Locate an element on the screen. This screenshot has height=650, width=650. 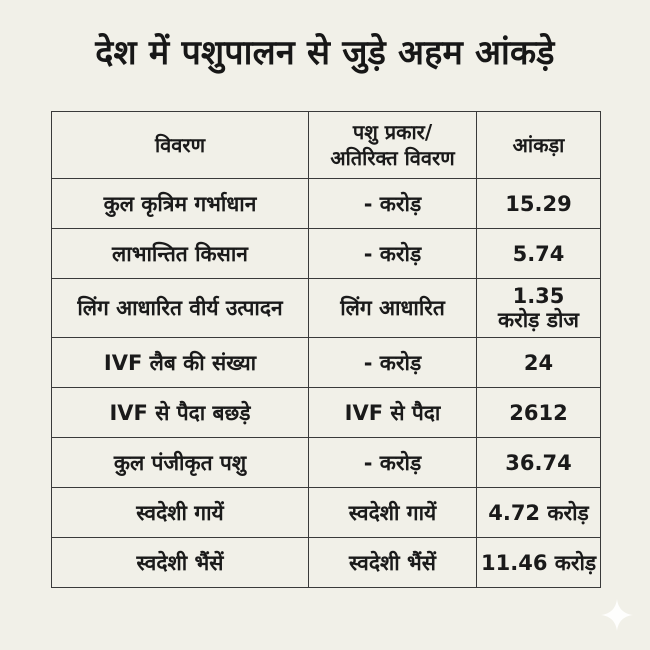
row-value-line1: 1.35 is located at coordinates (538, 296).